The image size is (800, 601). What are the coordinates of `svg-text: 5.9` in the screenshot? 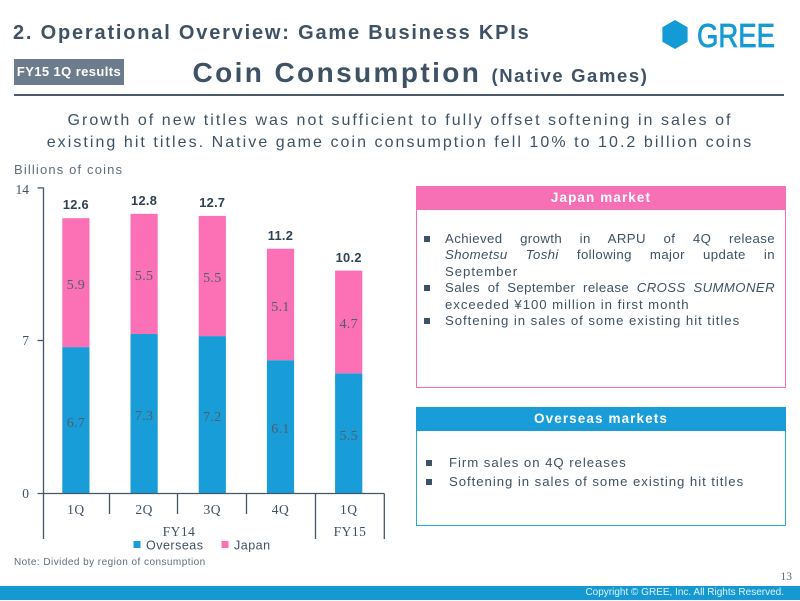 It's located at (76, 285).